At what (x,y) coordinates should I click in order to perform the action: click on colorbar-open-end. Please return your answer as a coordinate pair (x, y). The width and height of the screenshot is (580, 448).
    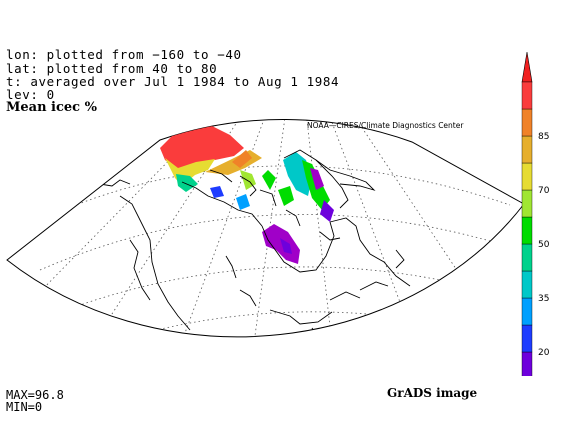
    Looking at the image, I should click on (527, 67).